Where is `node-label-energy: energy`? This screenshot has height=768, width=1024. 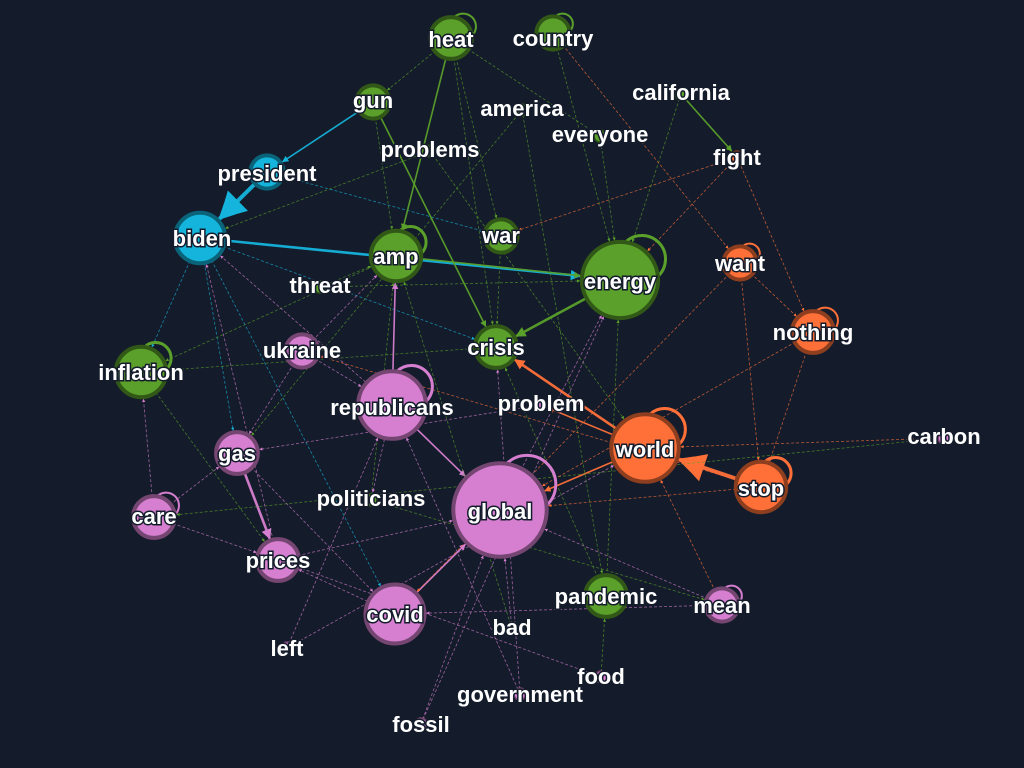
node-label-energy: energy is located at coordinates (620, 281).